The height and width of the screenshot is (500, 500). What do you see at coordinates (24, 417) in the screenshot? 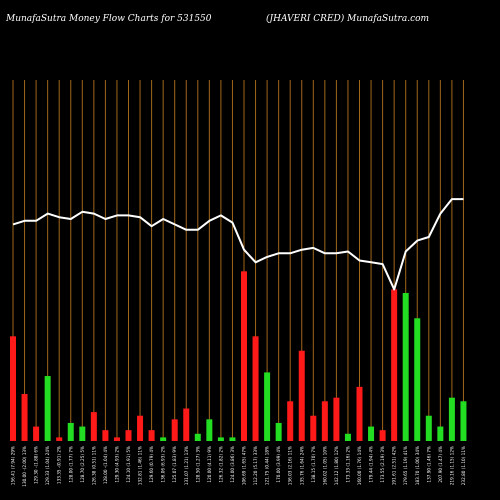
I see `bar-2-down` at bounding box center [24, 417].